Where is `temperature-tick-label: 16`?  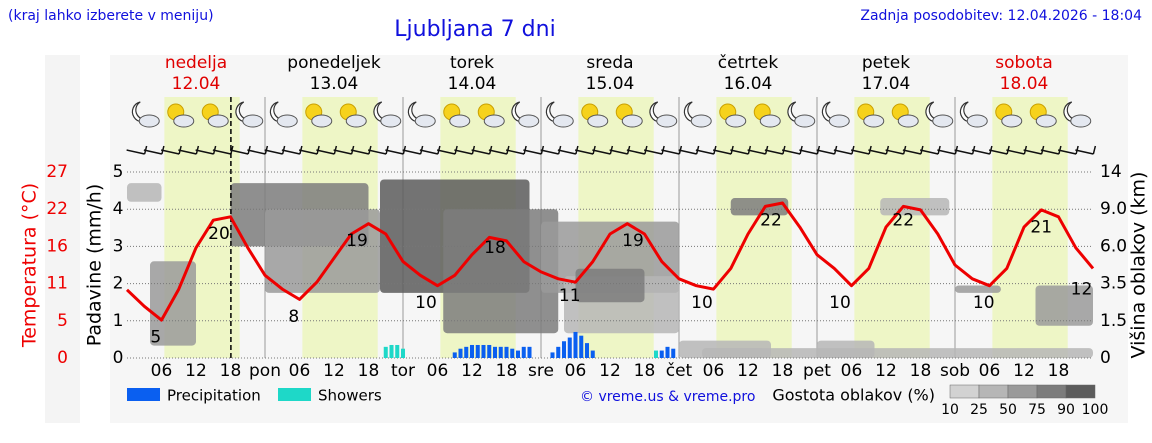
temperature-tick-label: 16 is located at coordinates (57, 246).